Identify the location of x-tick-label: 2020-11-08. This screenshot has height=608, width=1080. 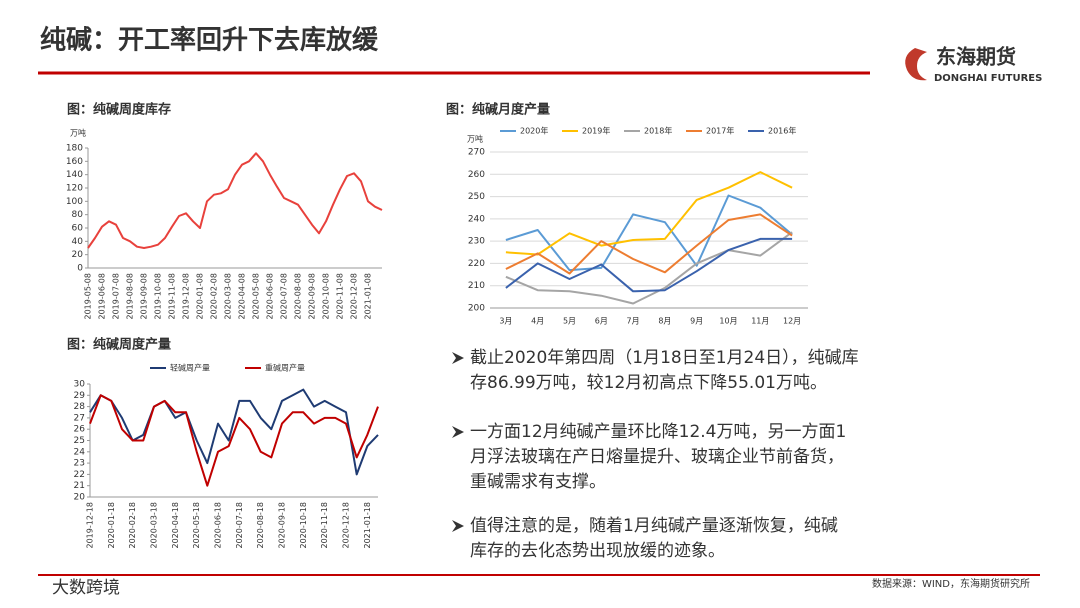
(340, 296).